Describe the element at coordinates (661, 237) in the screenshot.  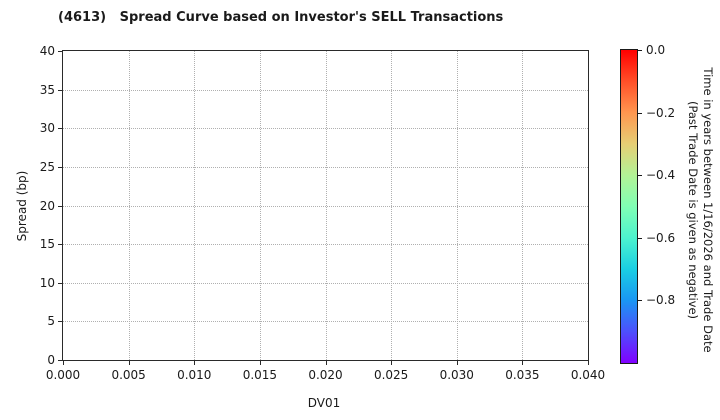
I see `colorbar-tick-label: −0.6` at that location.